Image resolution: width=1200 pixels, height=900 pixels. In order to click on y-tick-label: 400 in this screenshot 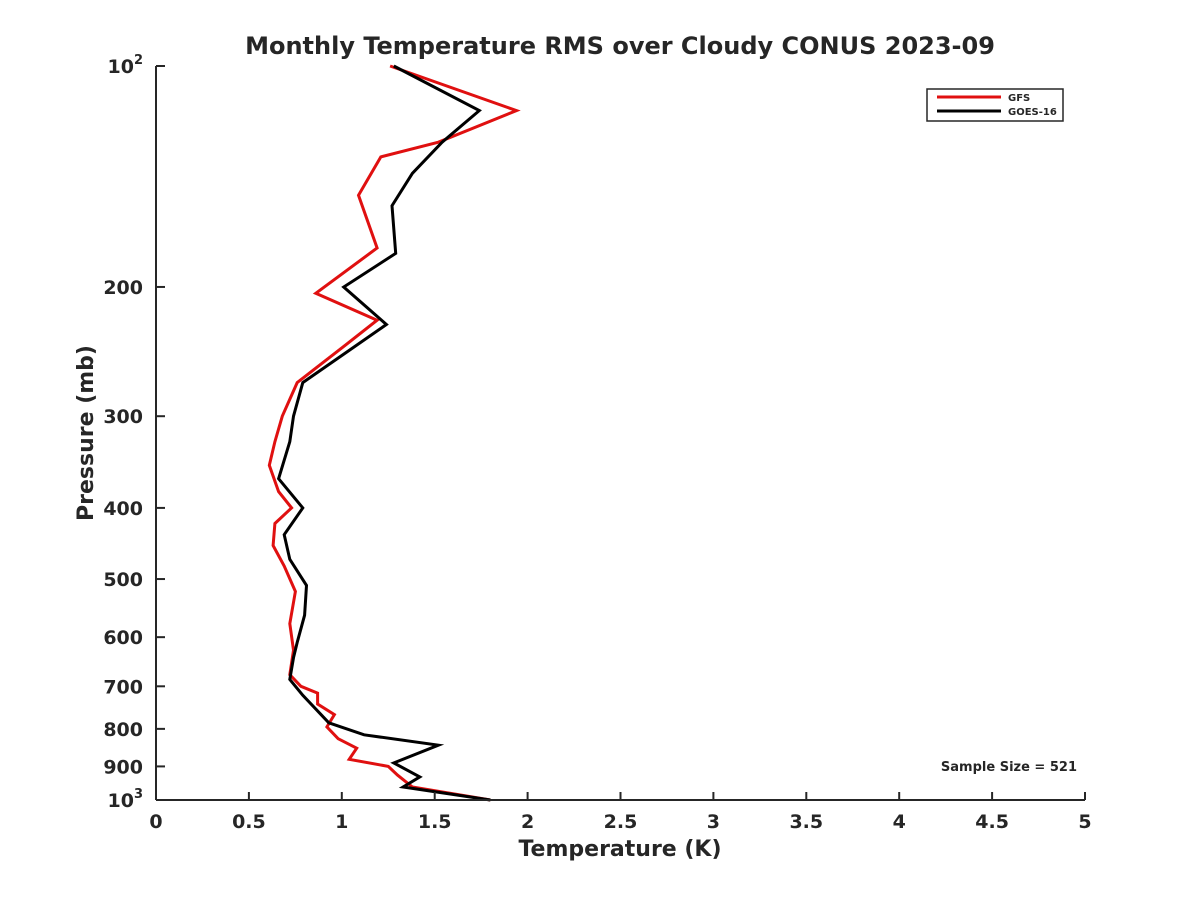, I will do `click(123, 509)`.